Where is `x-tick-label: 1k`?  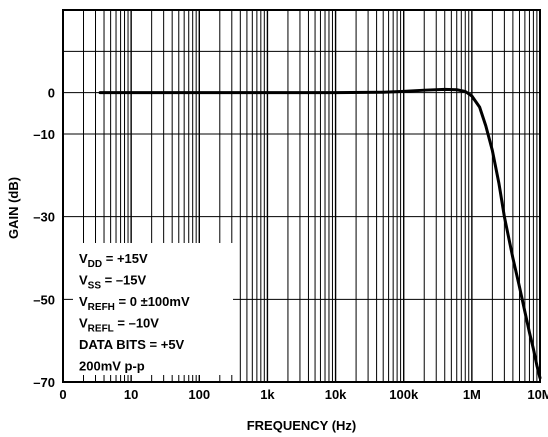
x-tick-label: 1k is located at coordinates (267, 394).